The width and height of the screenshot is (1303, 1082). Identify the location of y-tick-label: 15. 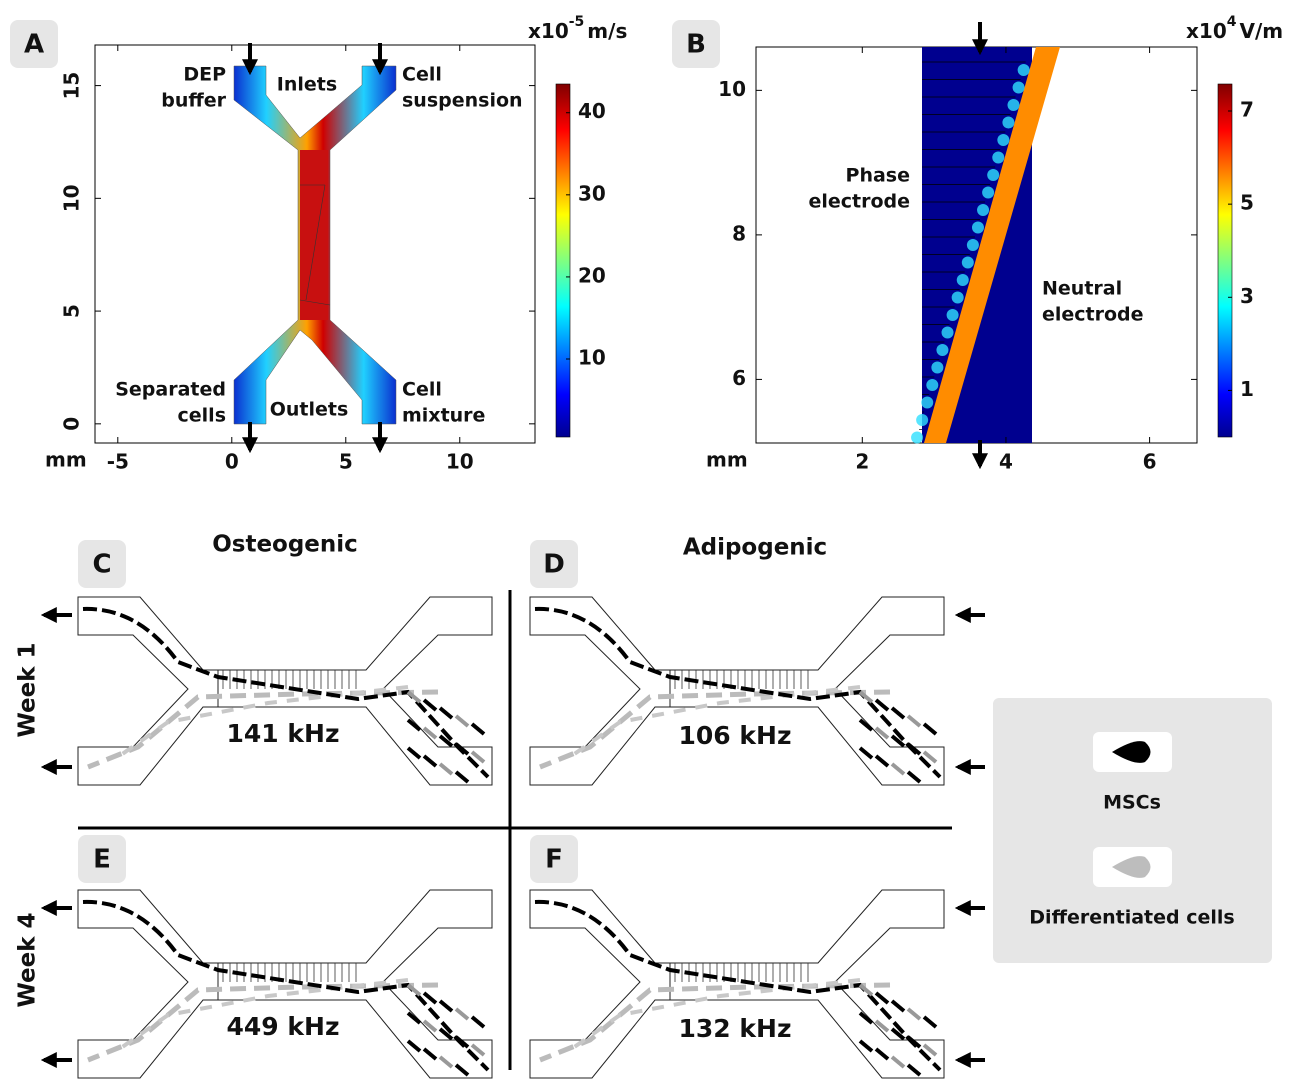
(72, 86).